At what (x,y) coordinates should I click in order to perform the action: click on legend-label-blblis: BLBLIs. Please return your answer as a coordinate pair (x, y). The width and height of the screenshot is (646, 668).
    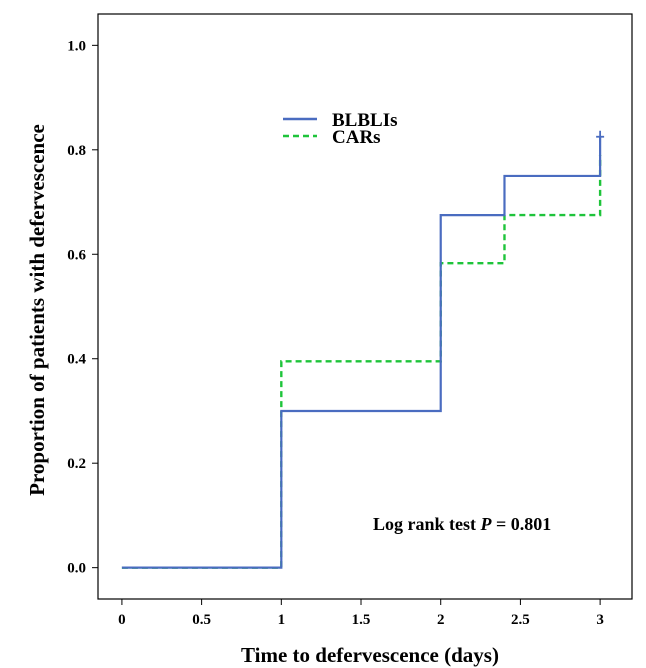
    Looking at the image, I should click on (364, 120).